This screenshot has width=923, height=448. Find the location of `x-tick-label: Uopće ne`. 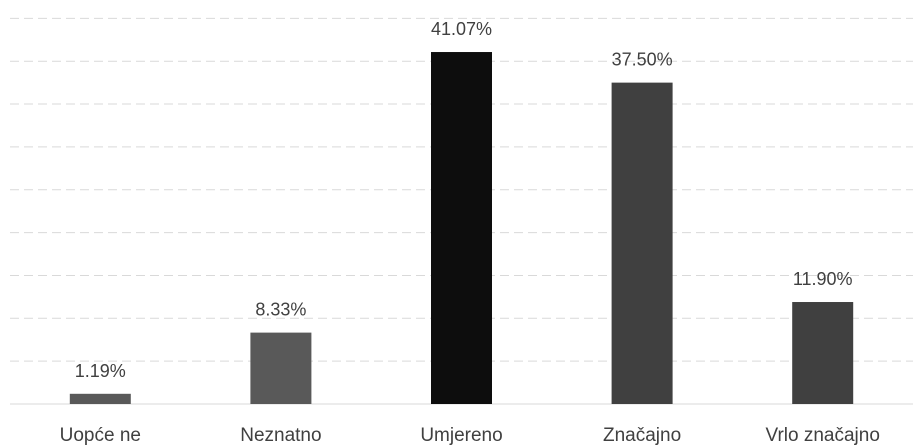

x-tick-label: Uopće ne is located at coordinates (100, 435).